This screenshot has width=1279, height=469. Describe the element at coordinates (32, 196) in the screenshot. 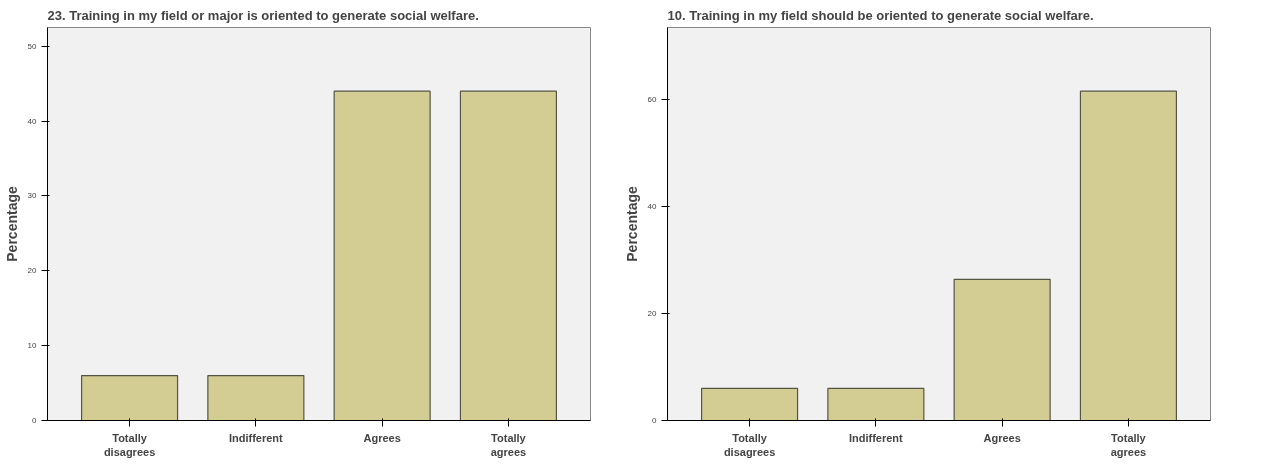

I see `y-tick-label: 30` at that location.